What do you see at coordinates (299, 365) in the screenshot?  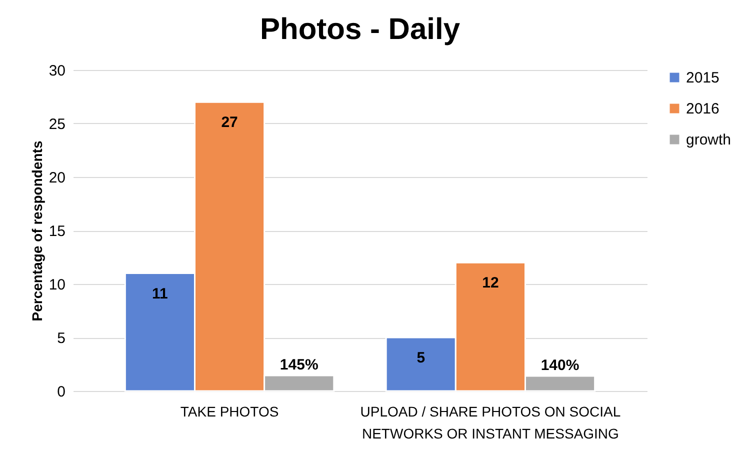 I see `data-label: 145%` at bounding box center [299, 365].